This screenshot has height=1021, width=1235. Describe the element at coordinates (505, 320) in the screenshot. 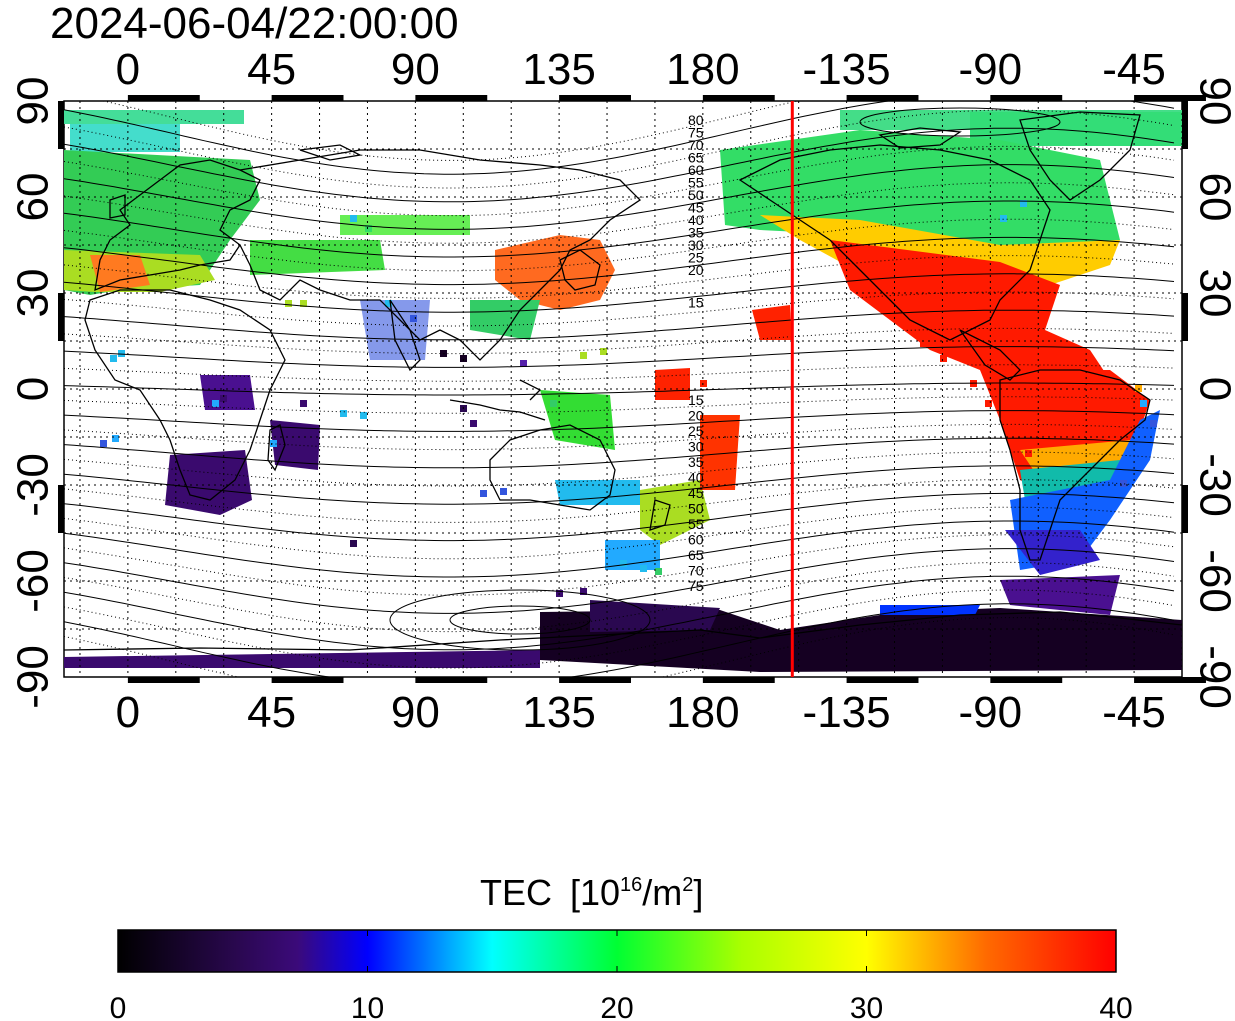

I see `tec-patch-china` at that location.